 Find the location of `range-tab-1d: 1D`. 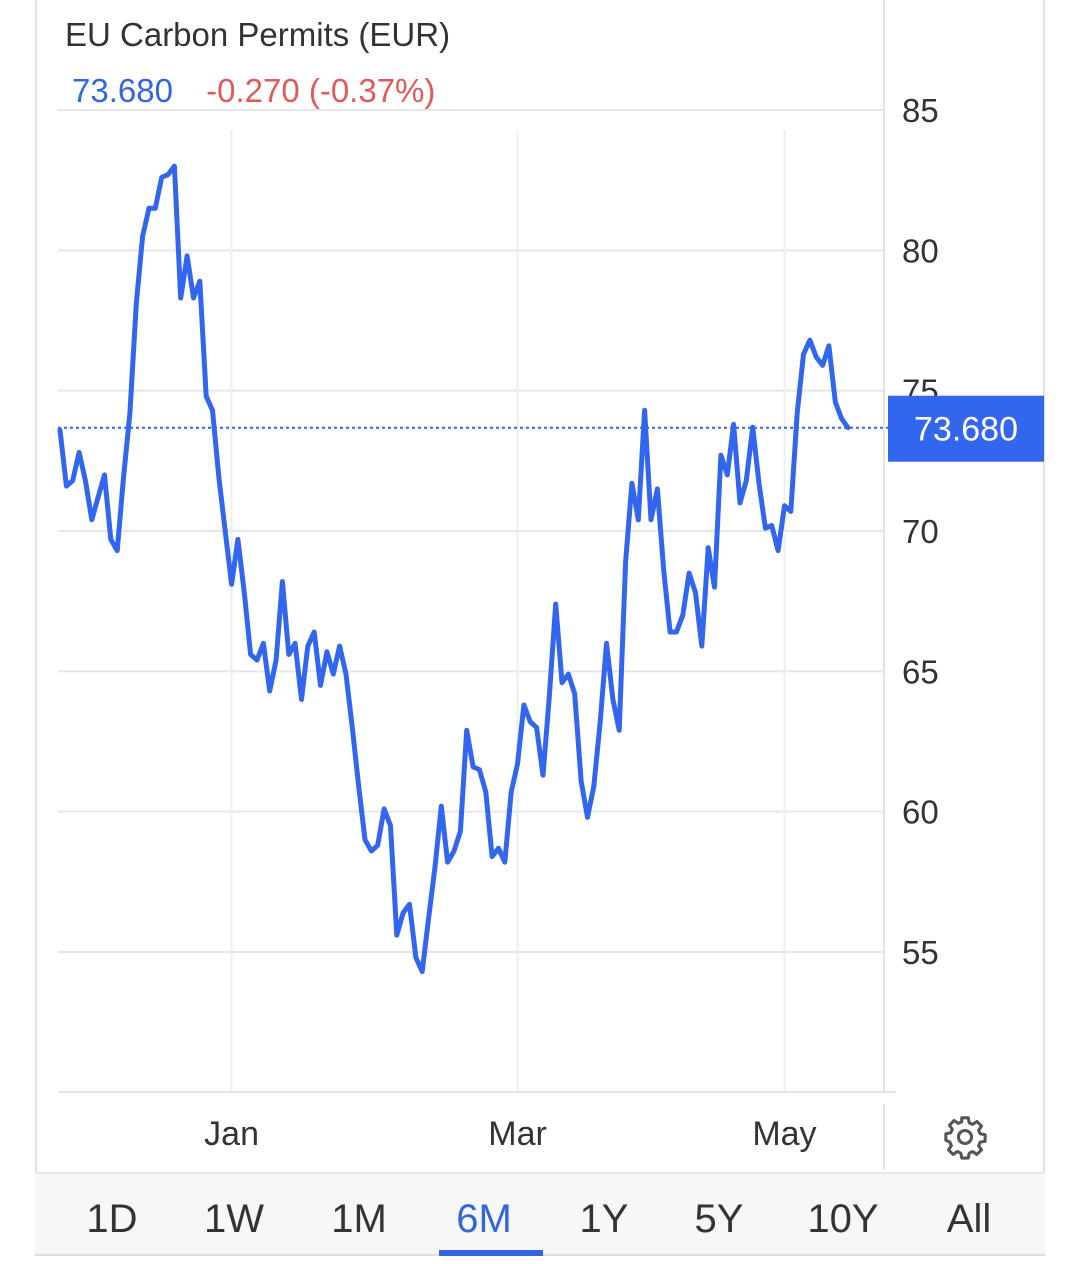

range-tab-1d: 1D is located at coordinates (112, 1219).